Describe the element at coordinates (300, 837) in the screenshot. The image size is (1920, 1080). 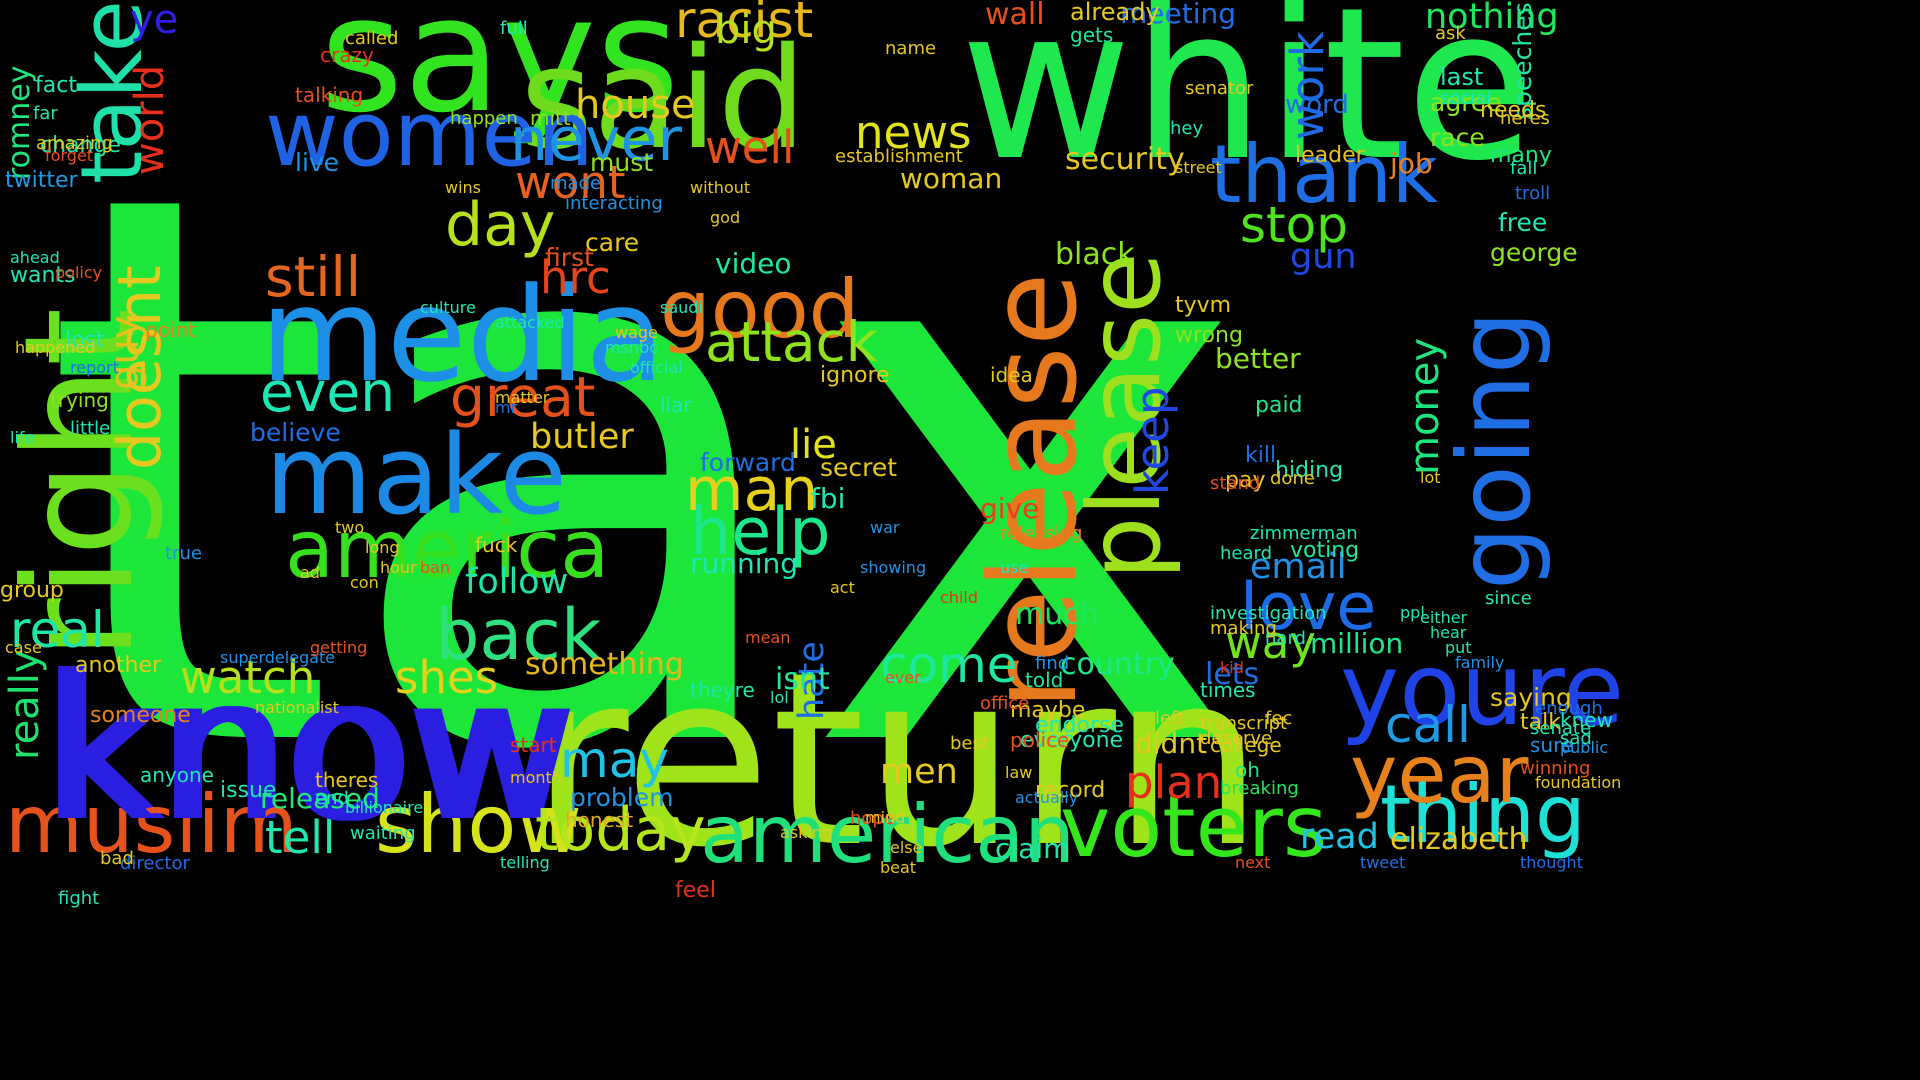
I see `word-tell: tell` at that location.